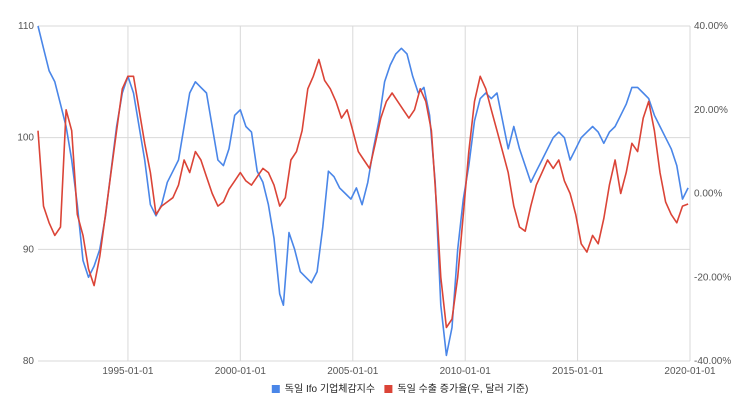  Describe the element at coordinates (128, 371) in the screenshot. I see `x-tick-label: 1995-01-01` at that location.